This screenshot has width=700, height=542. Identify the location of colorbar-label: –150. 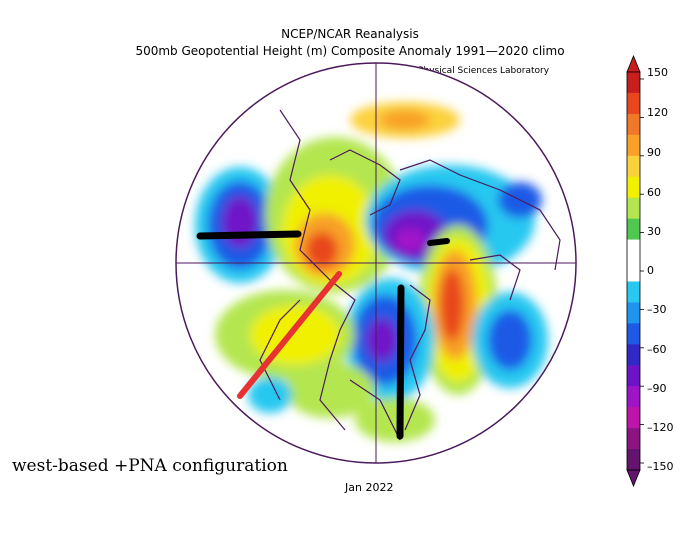
(660, 466).